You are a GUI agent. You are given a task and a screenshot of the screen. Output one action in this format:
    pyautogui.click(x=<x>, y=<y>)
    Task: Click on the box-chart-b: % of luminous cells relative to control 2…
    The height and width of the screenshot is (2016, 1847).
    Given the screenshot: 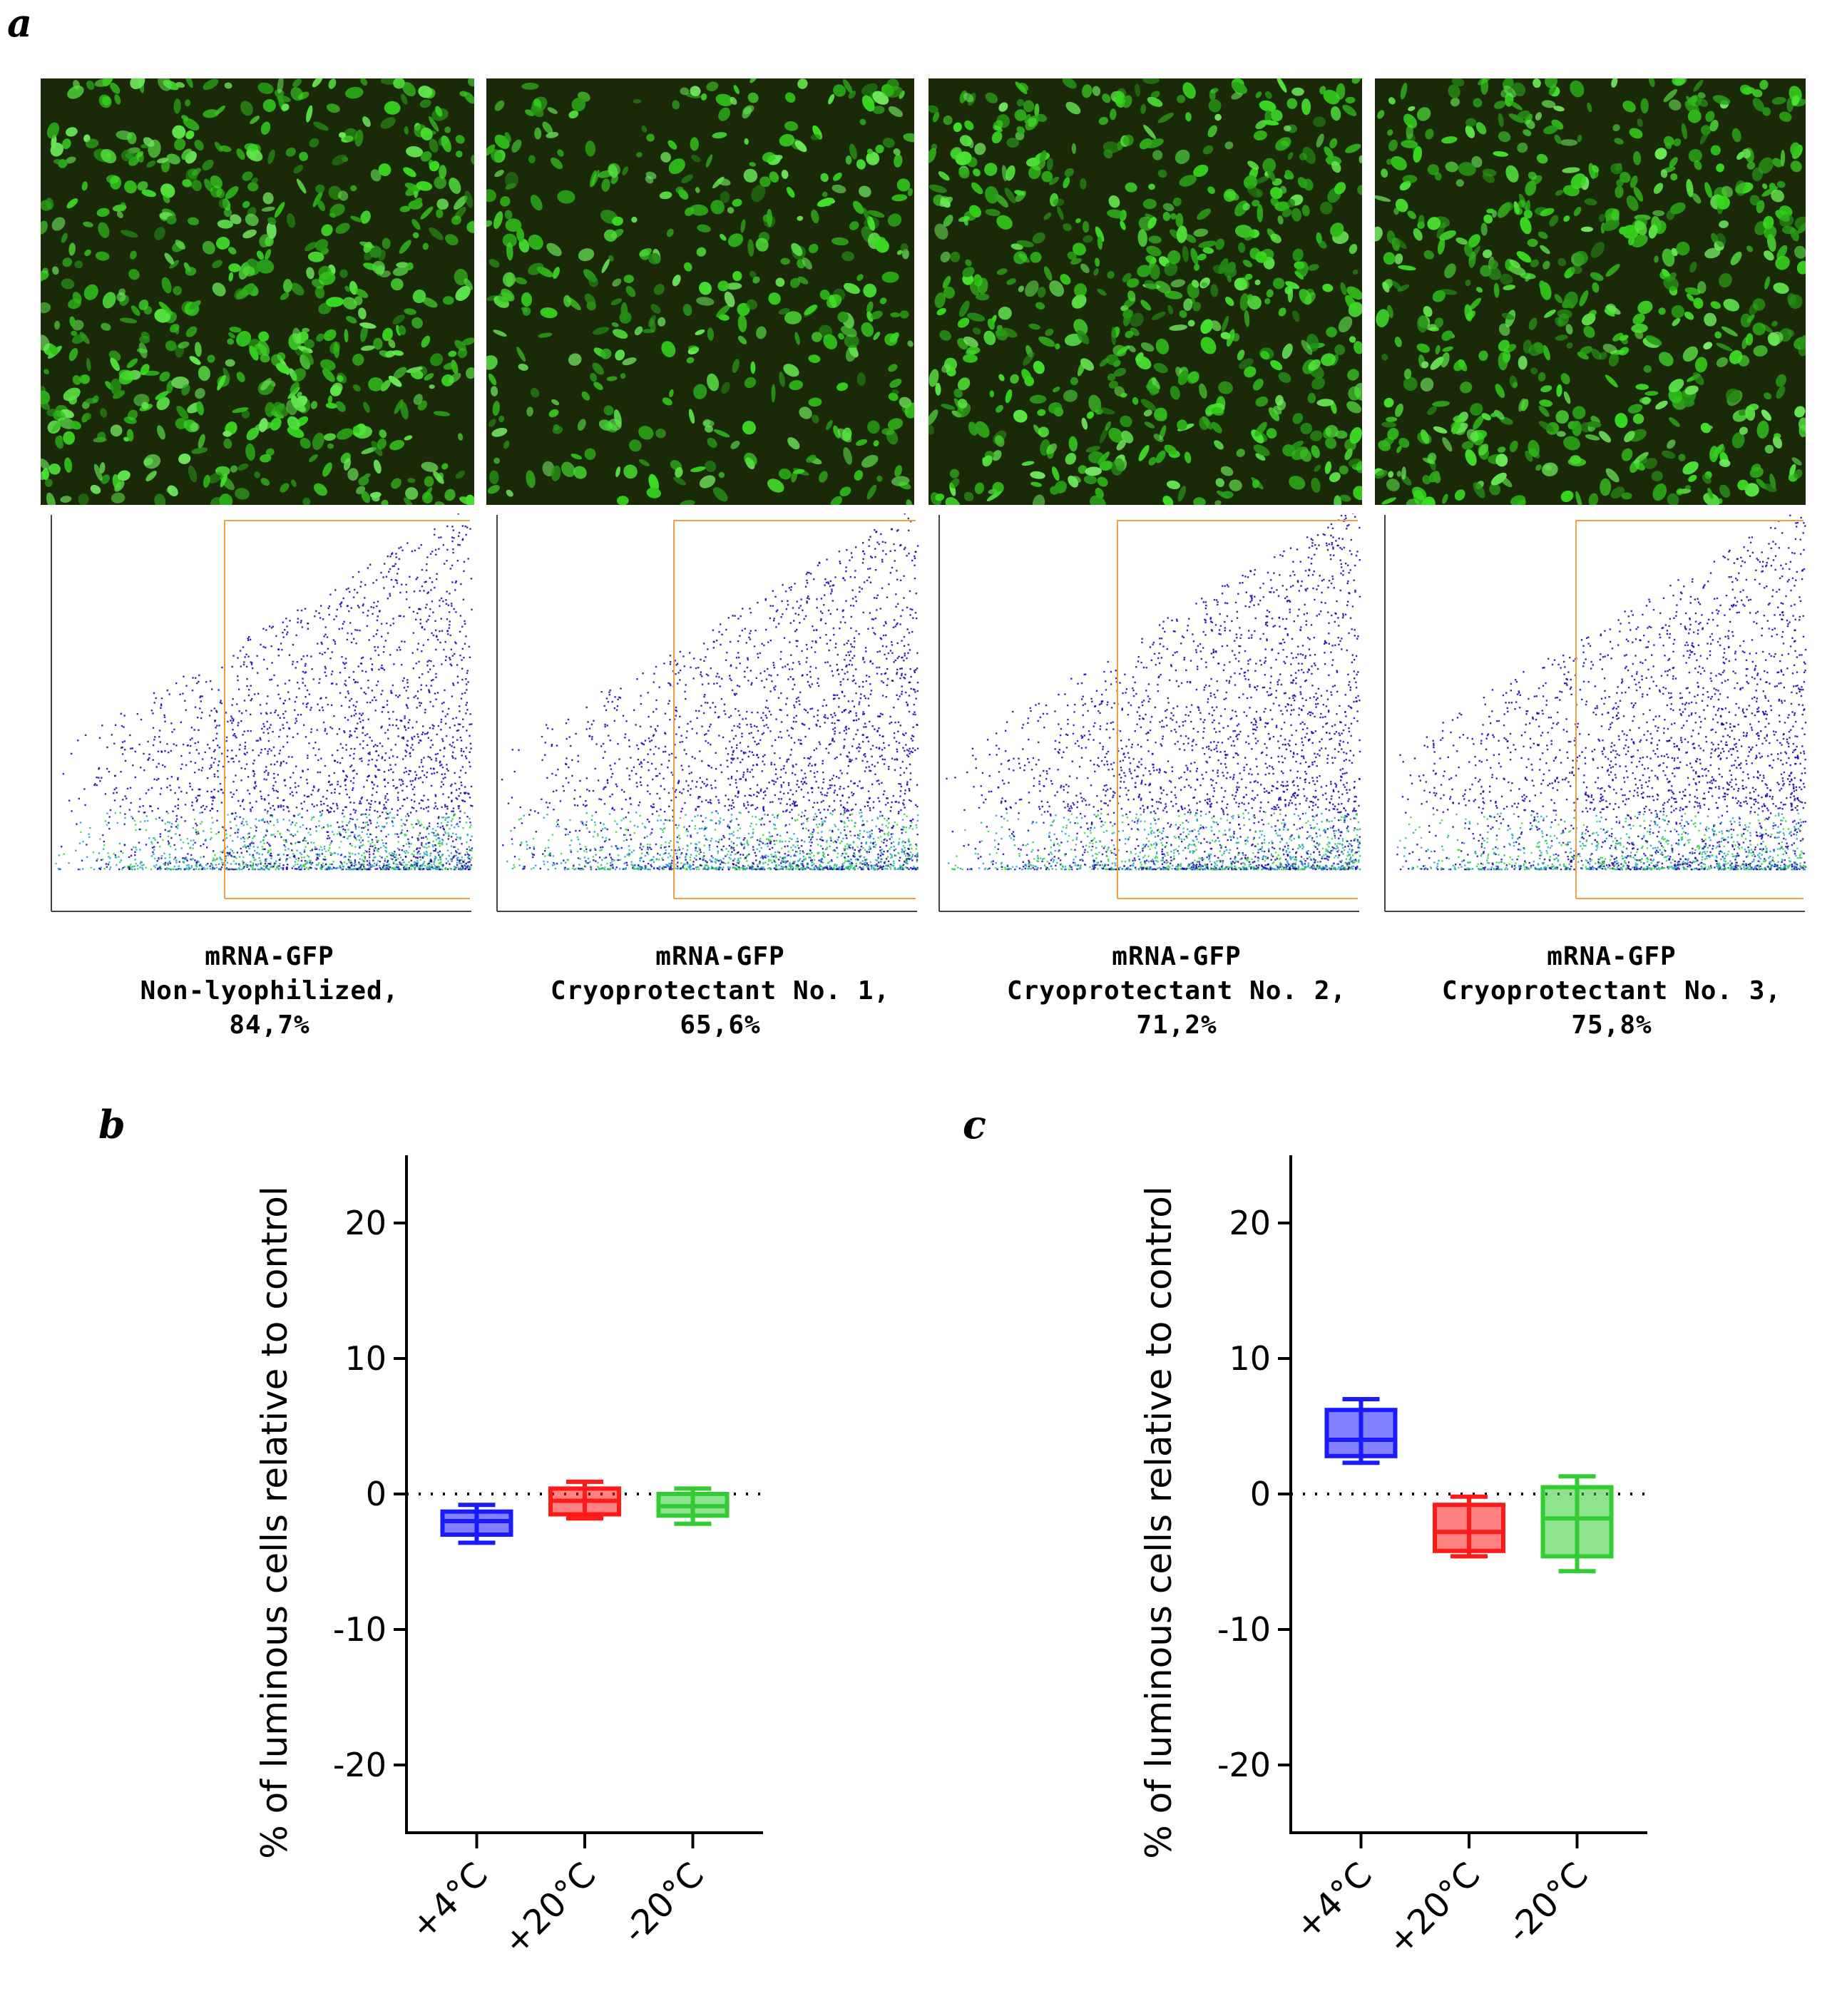 What is the action you would take?
    pyautogui.click(x=508, y=1559)
    